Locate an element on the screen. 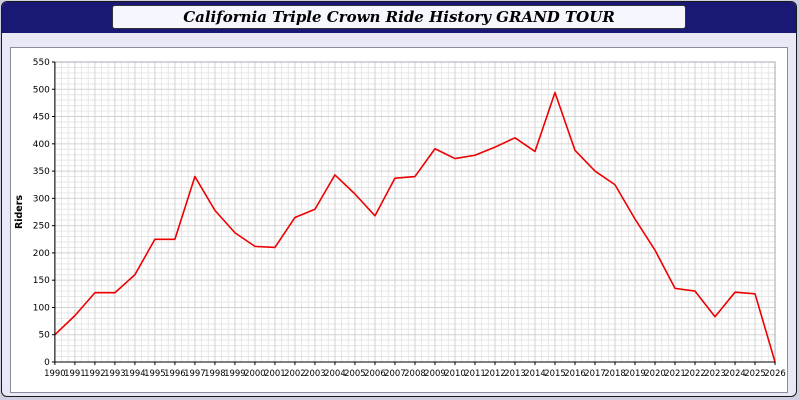 The height and width of the screenshot is (400, 800). x-tick-label: 2000 is located at coordinates (255, 373).